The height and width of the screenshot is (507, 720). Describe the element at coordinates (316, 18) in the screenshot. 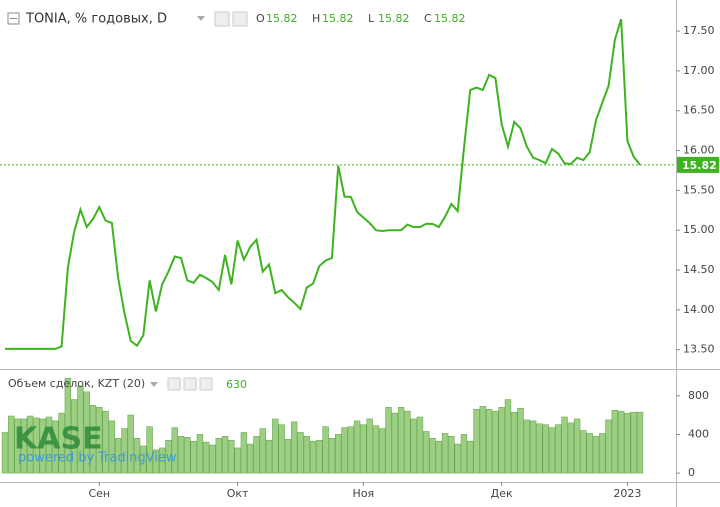

I see `ohlc-label: H` at that location.